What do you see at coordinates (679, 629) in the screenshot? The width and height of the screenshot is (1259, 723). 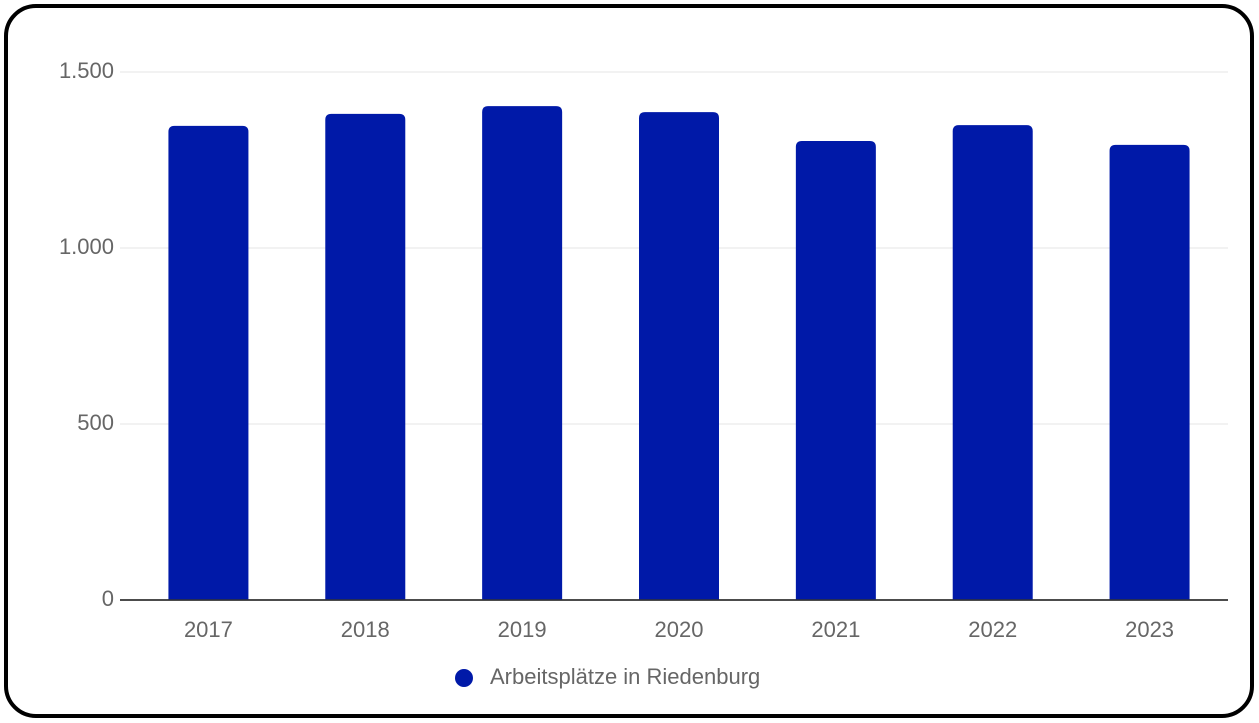 I see `x-tick-label: 2020` at bounding box center [679, 629].